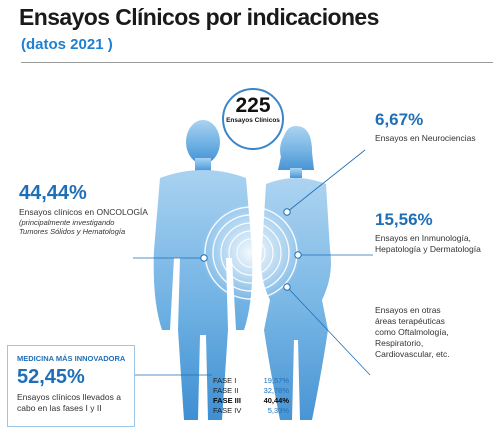 This screenshot has width=499, height=439. Describe the element at coordinates (71, 358) in the screenshot. I see `innovadora-heading: MEDICINA MÁS INNOVADORA` at that location.